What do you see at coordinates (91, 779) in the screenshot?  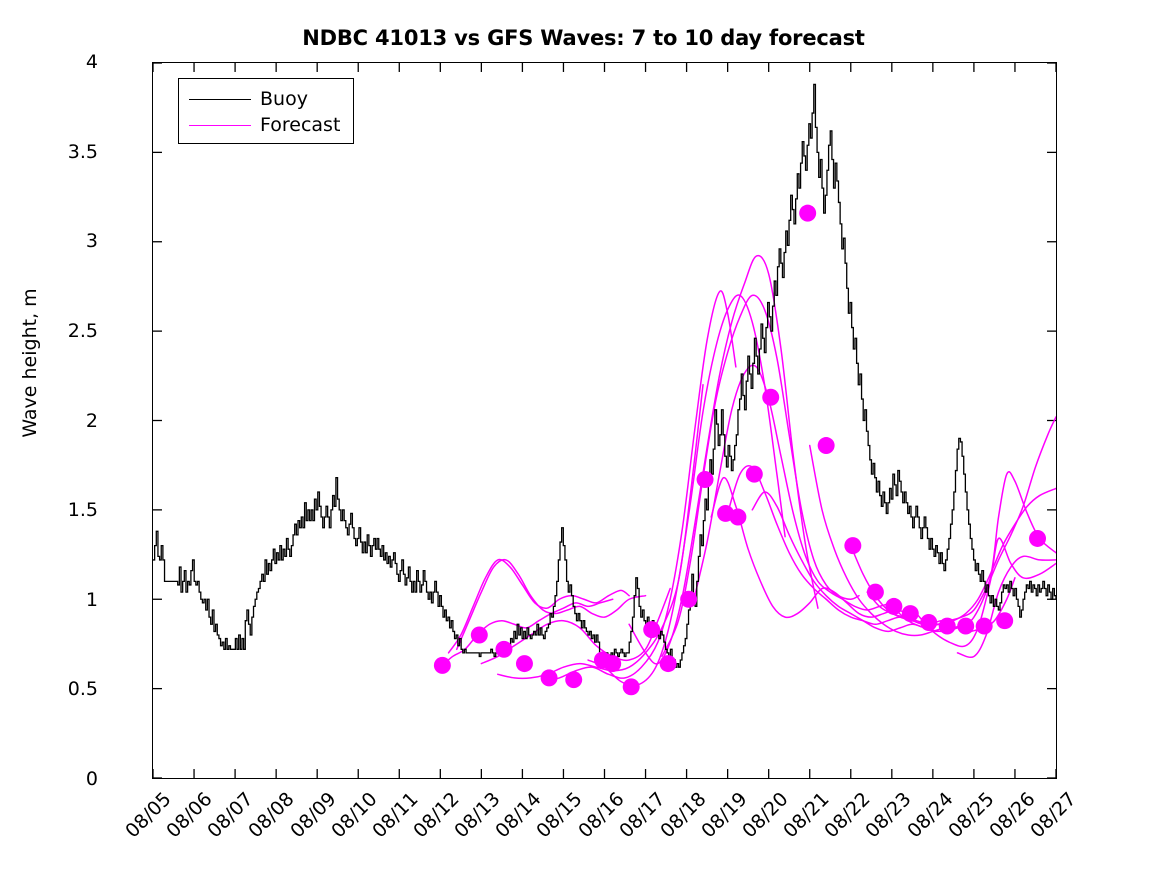 I see `y-tick-label: 0` at bounding box center [91, 779].